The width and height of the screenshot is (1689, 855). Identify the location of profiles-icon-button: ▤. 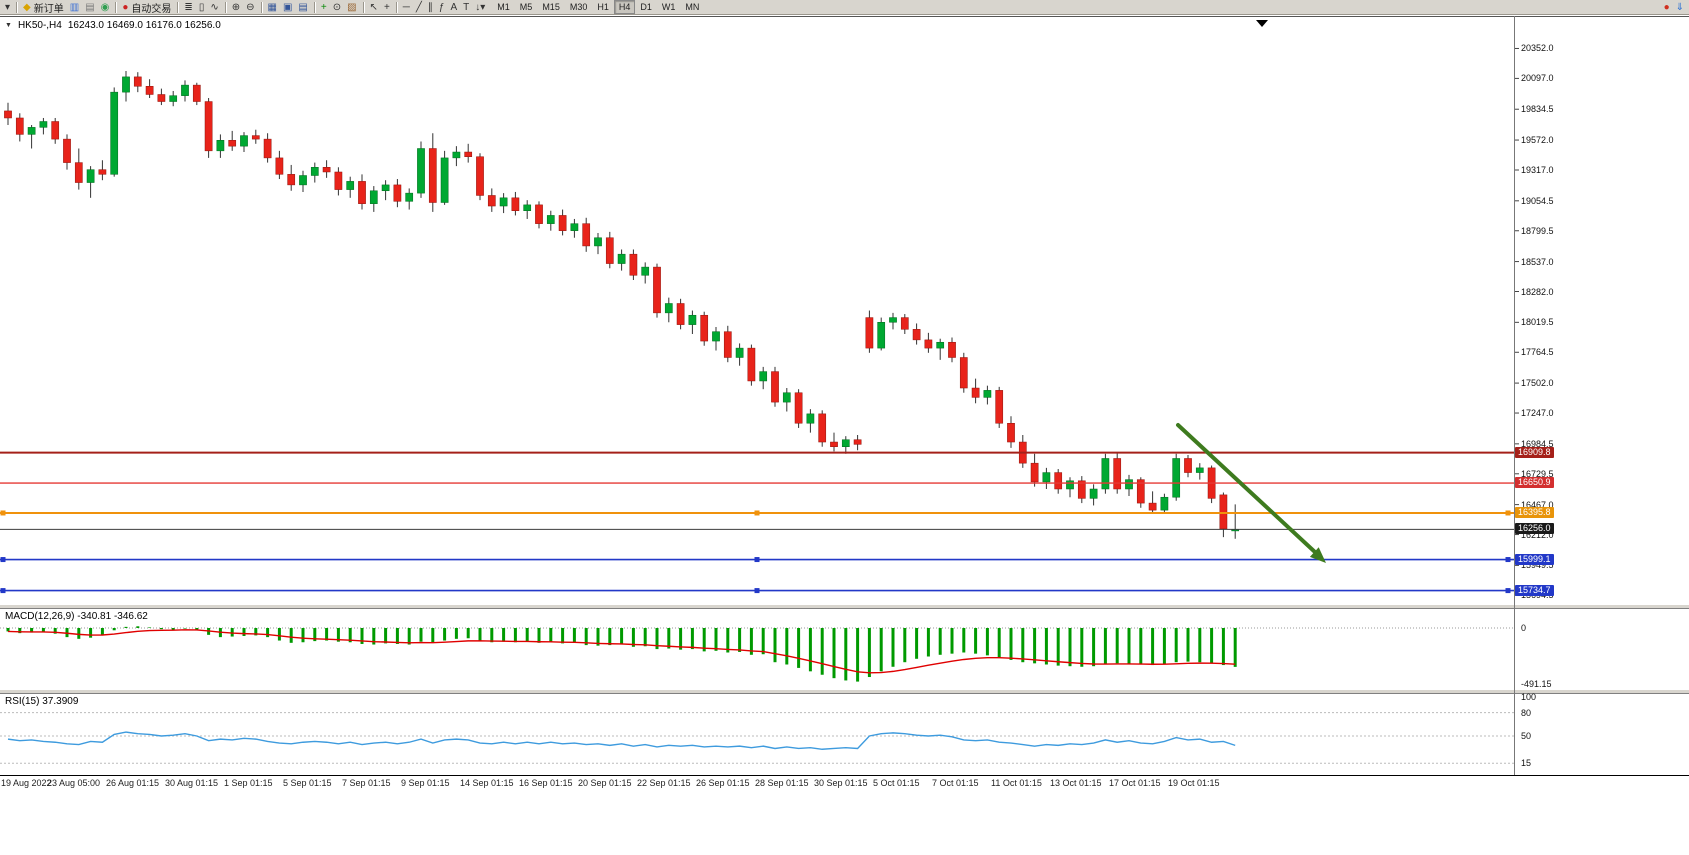
(89, 7).